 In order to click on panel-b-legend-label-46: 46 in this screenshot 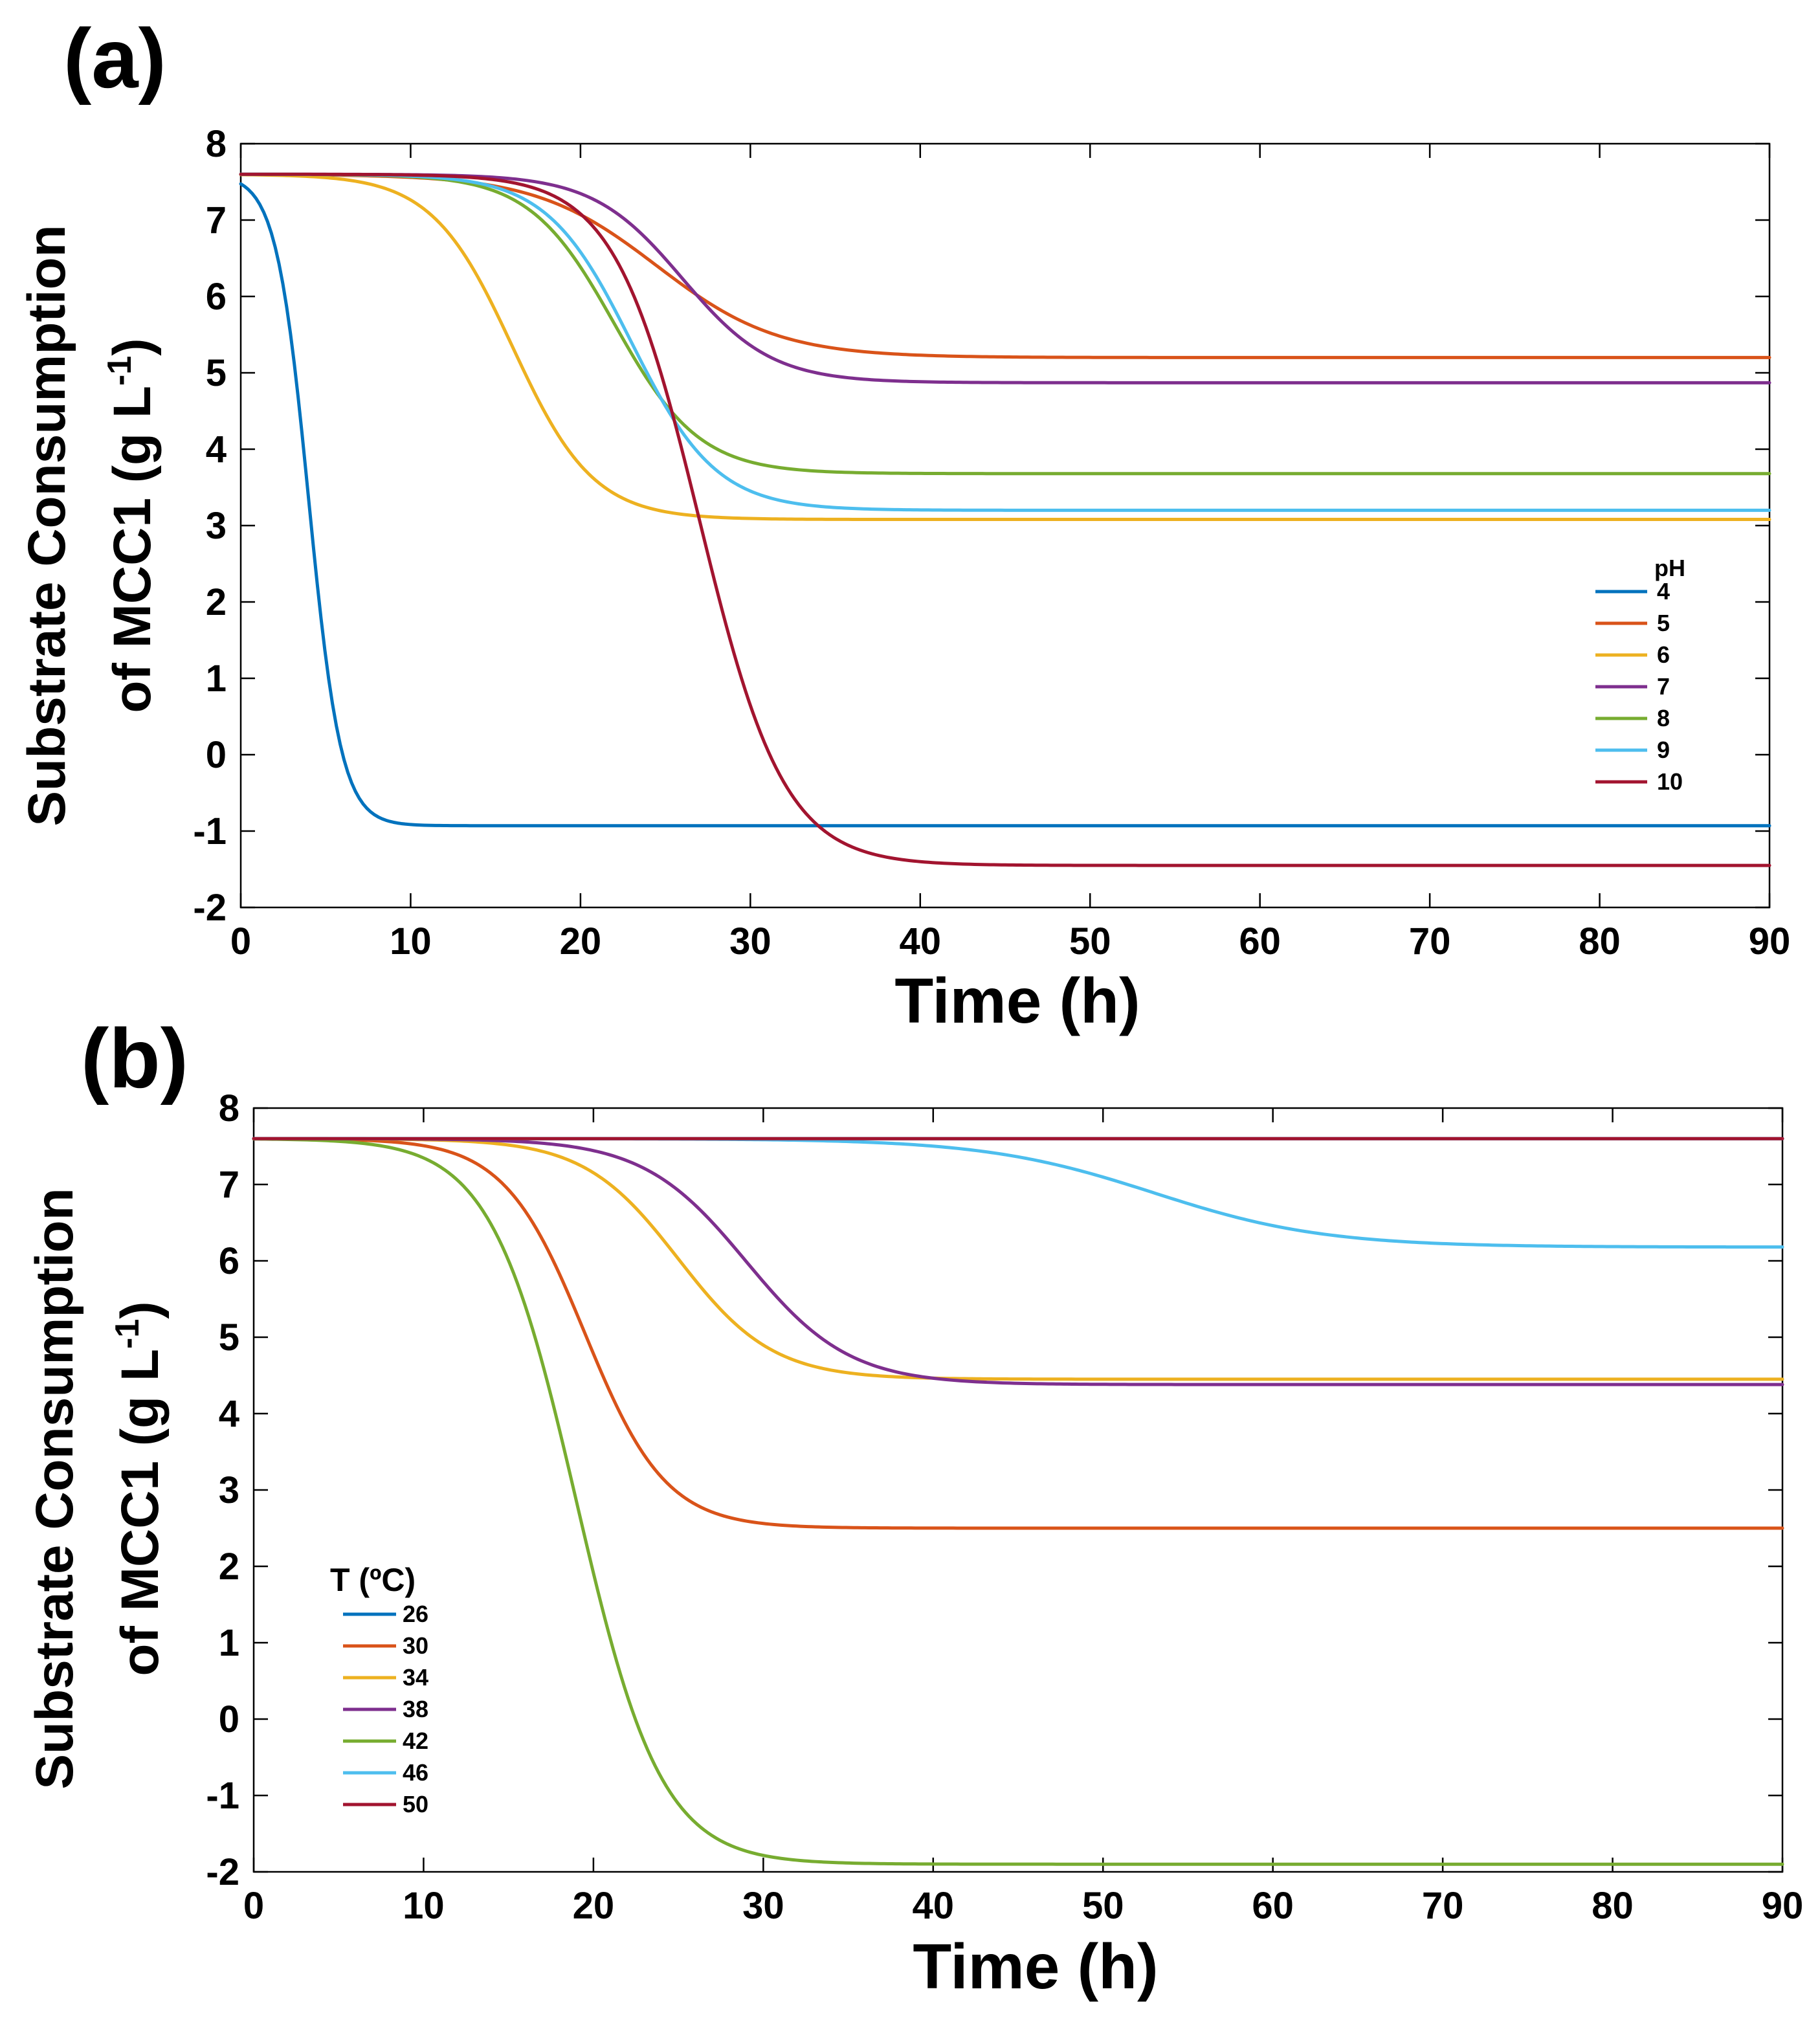, I will do `click(415, 1772)`.